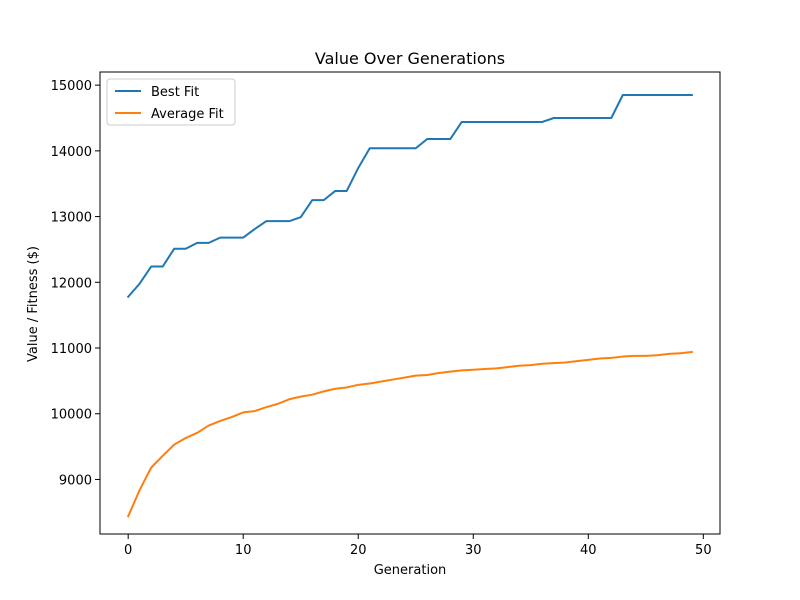 The image size is (800, 600). What do you see at coordinates (71, 86) in the screenshot?
I see `y-tick-label: 15000` at bounding box center [71, 86].